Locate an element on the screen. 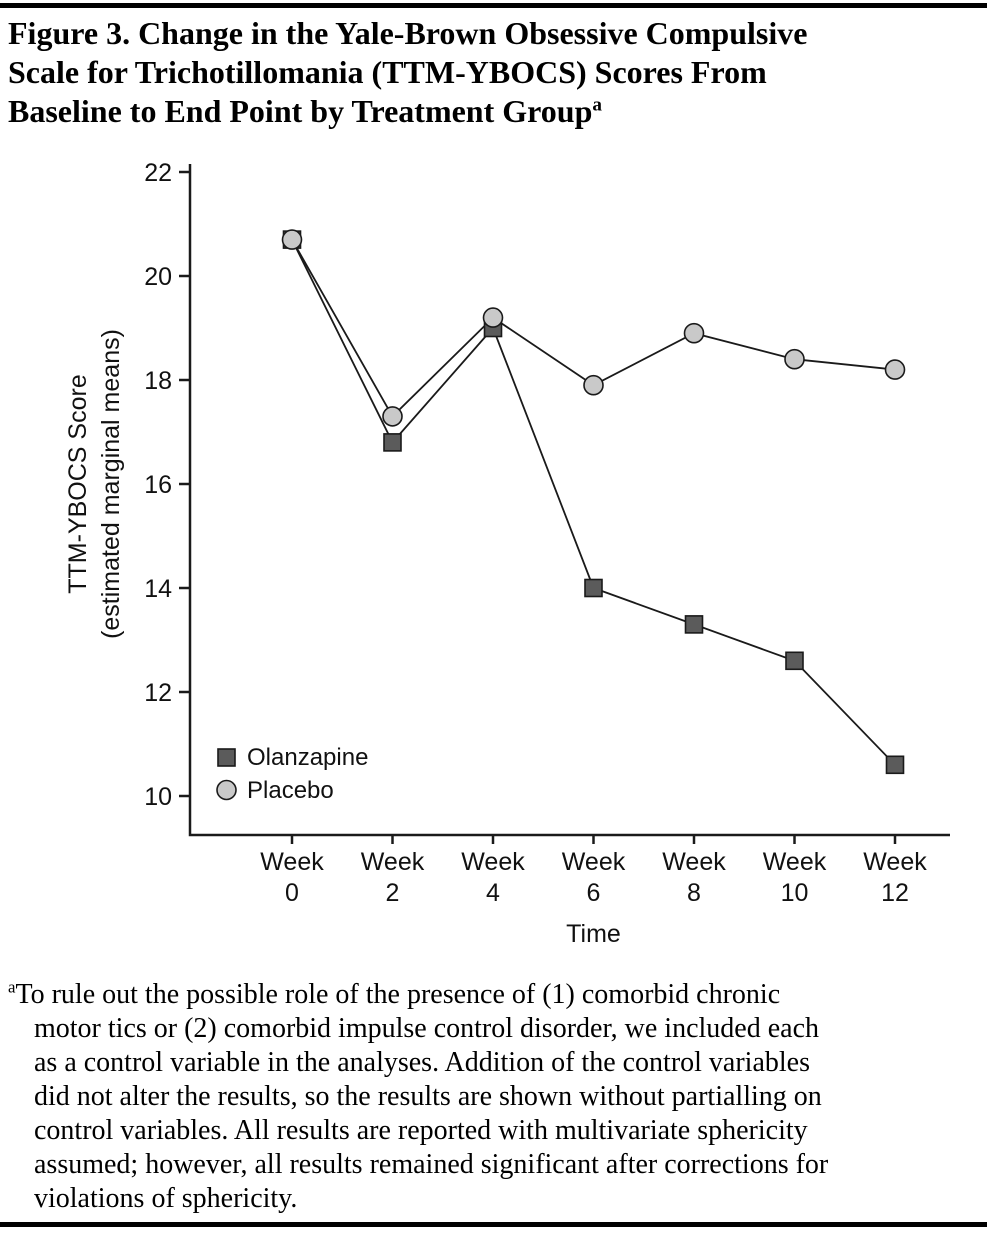  y-axis-title-line2: (estimated marginal means) is located at coordinates (111, 484).